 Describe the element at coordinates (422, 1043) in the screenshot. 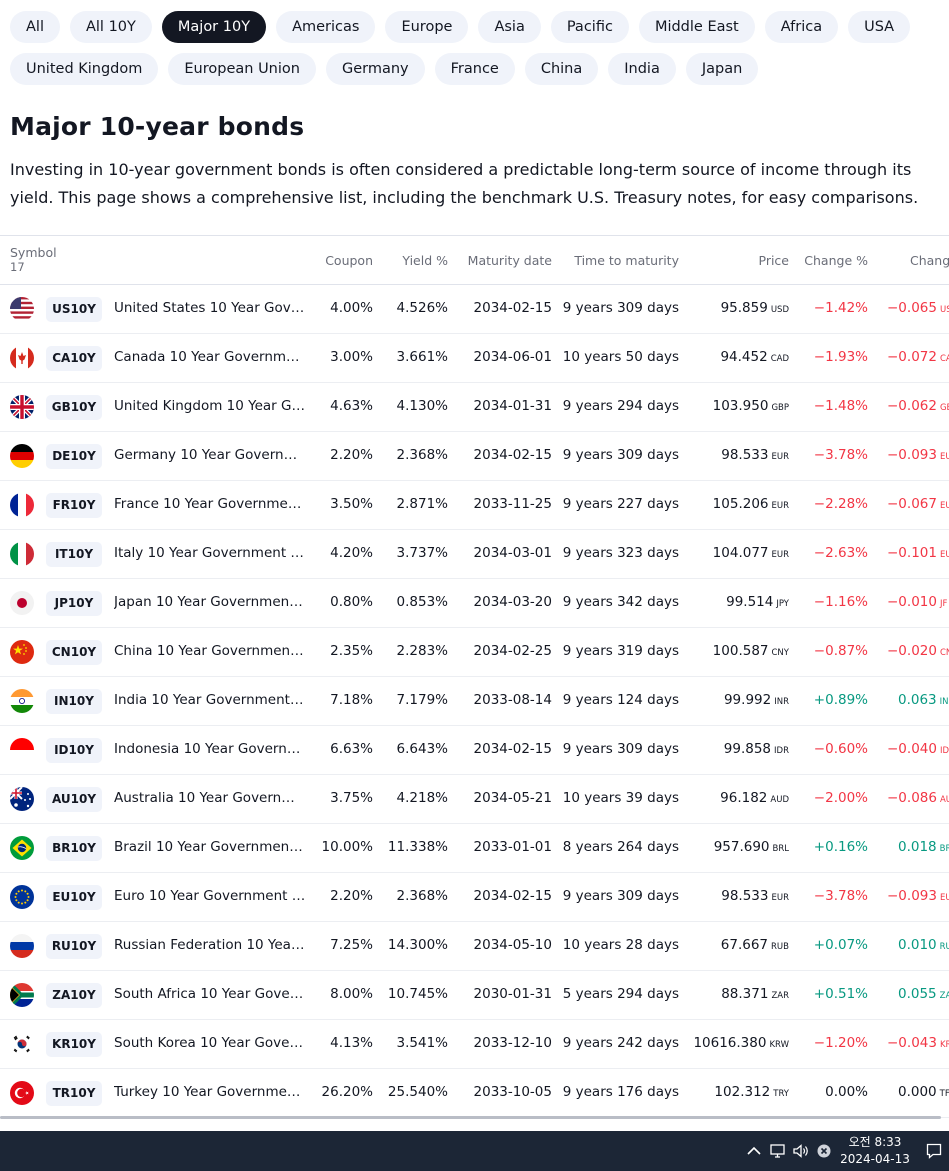

I see `yield-cell: 3.541%` at that location.